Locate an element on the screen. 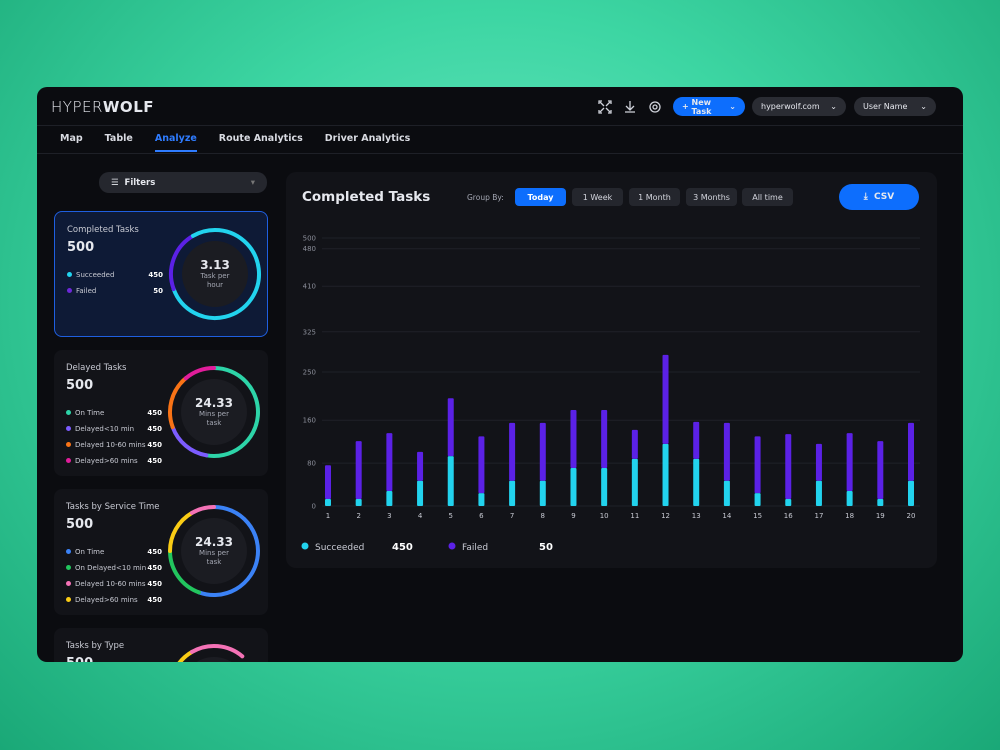 The height and width of the screenshot is (750, 1000). group-by-button: 3 Months is located at coordinates (711, 197).